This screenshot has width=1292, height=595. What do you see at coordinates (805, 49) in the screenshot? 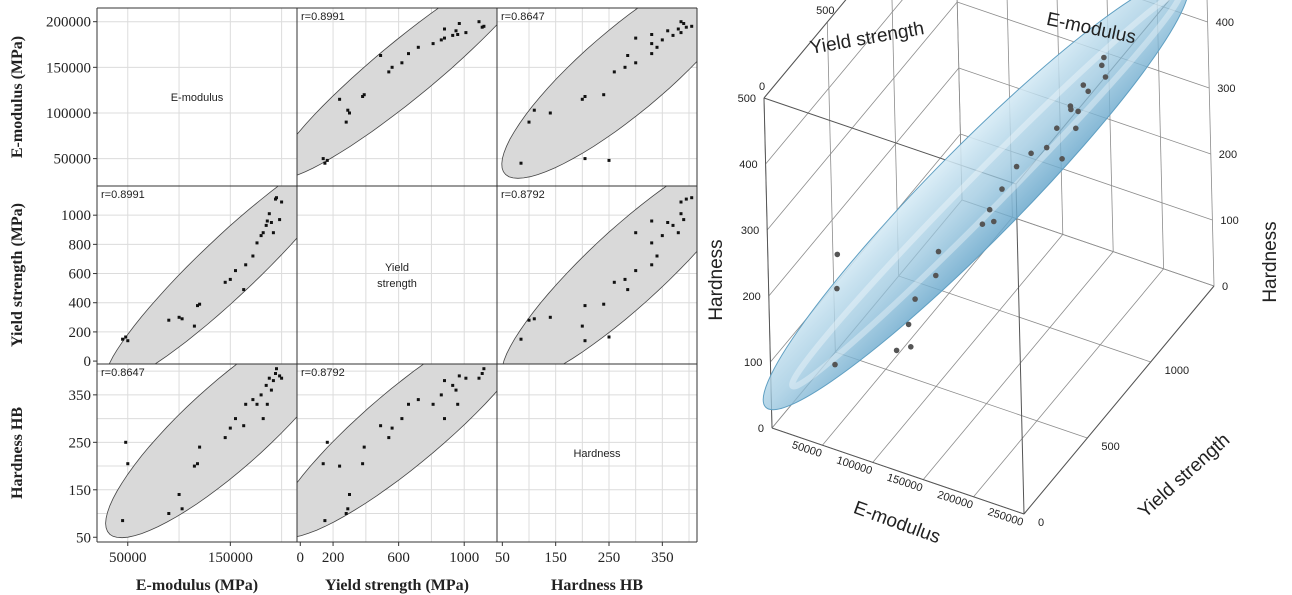
I see `box-edge` at bounding box center [805, 49].